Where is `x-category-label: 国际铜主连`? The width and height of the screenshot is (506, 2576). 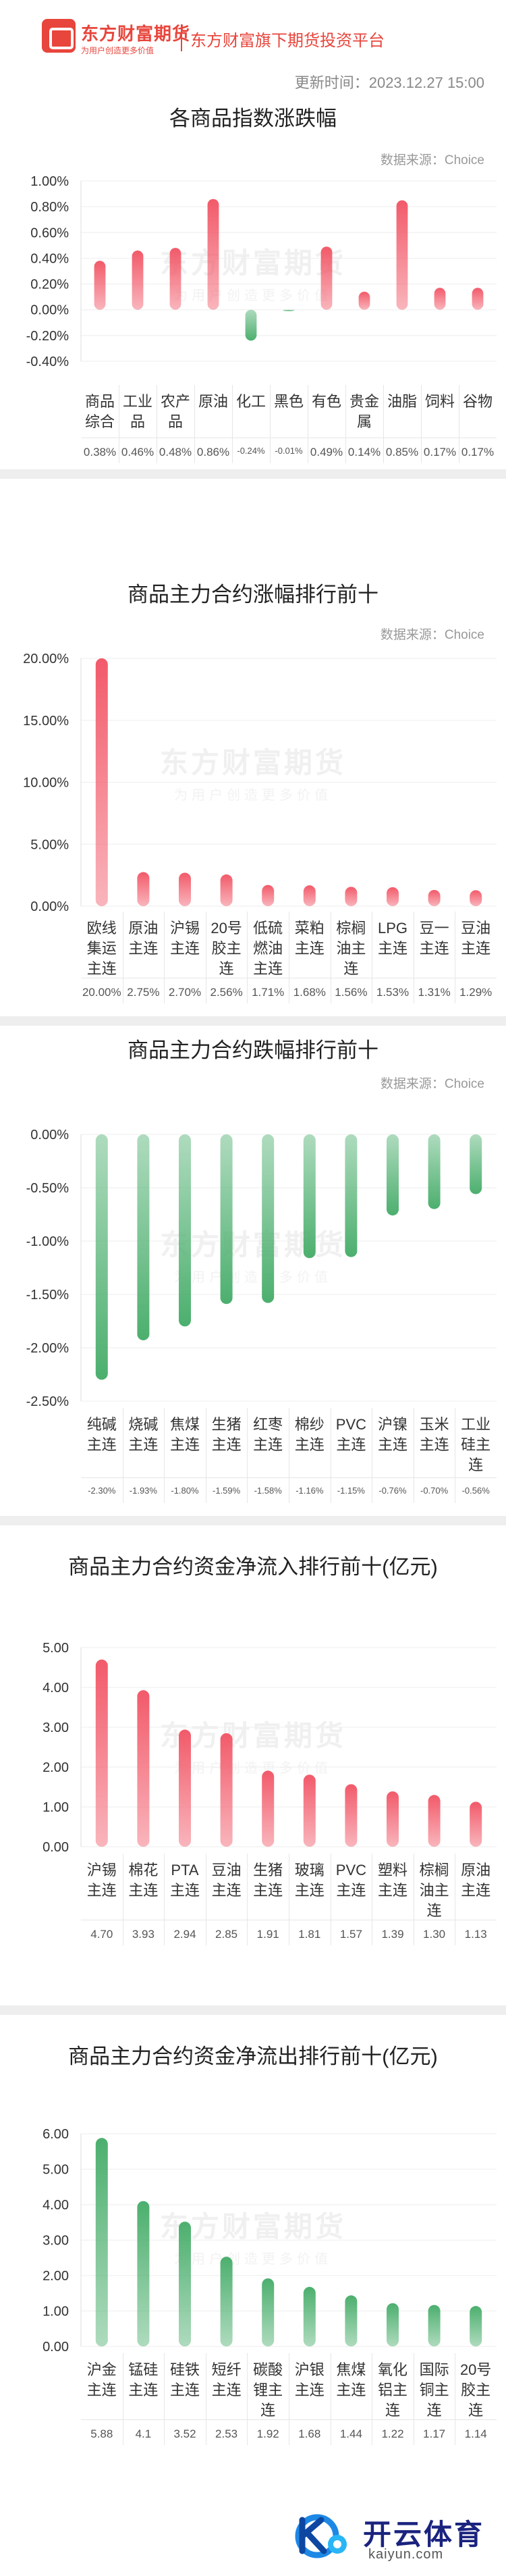 x-category-label: 国际铜主连 is located at coordinates (435, 2390).